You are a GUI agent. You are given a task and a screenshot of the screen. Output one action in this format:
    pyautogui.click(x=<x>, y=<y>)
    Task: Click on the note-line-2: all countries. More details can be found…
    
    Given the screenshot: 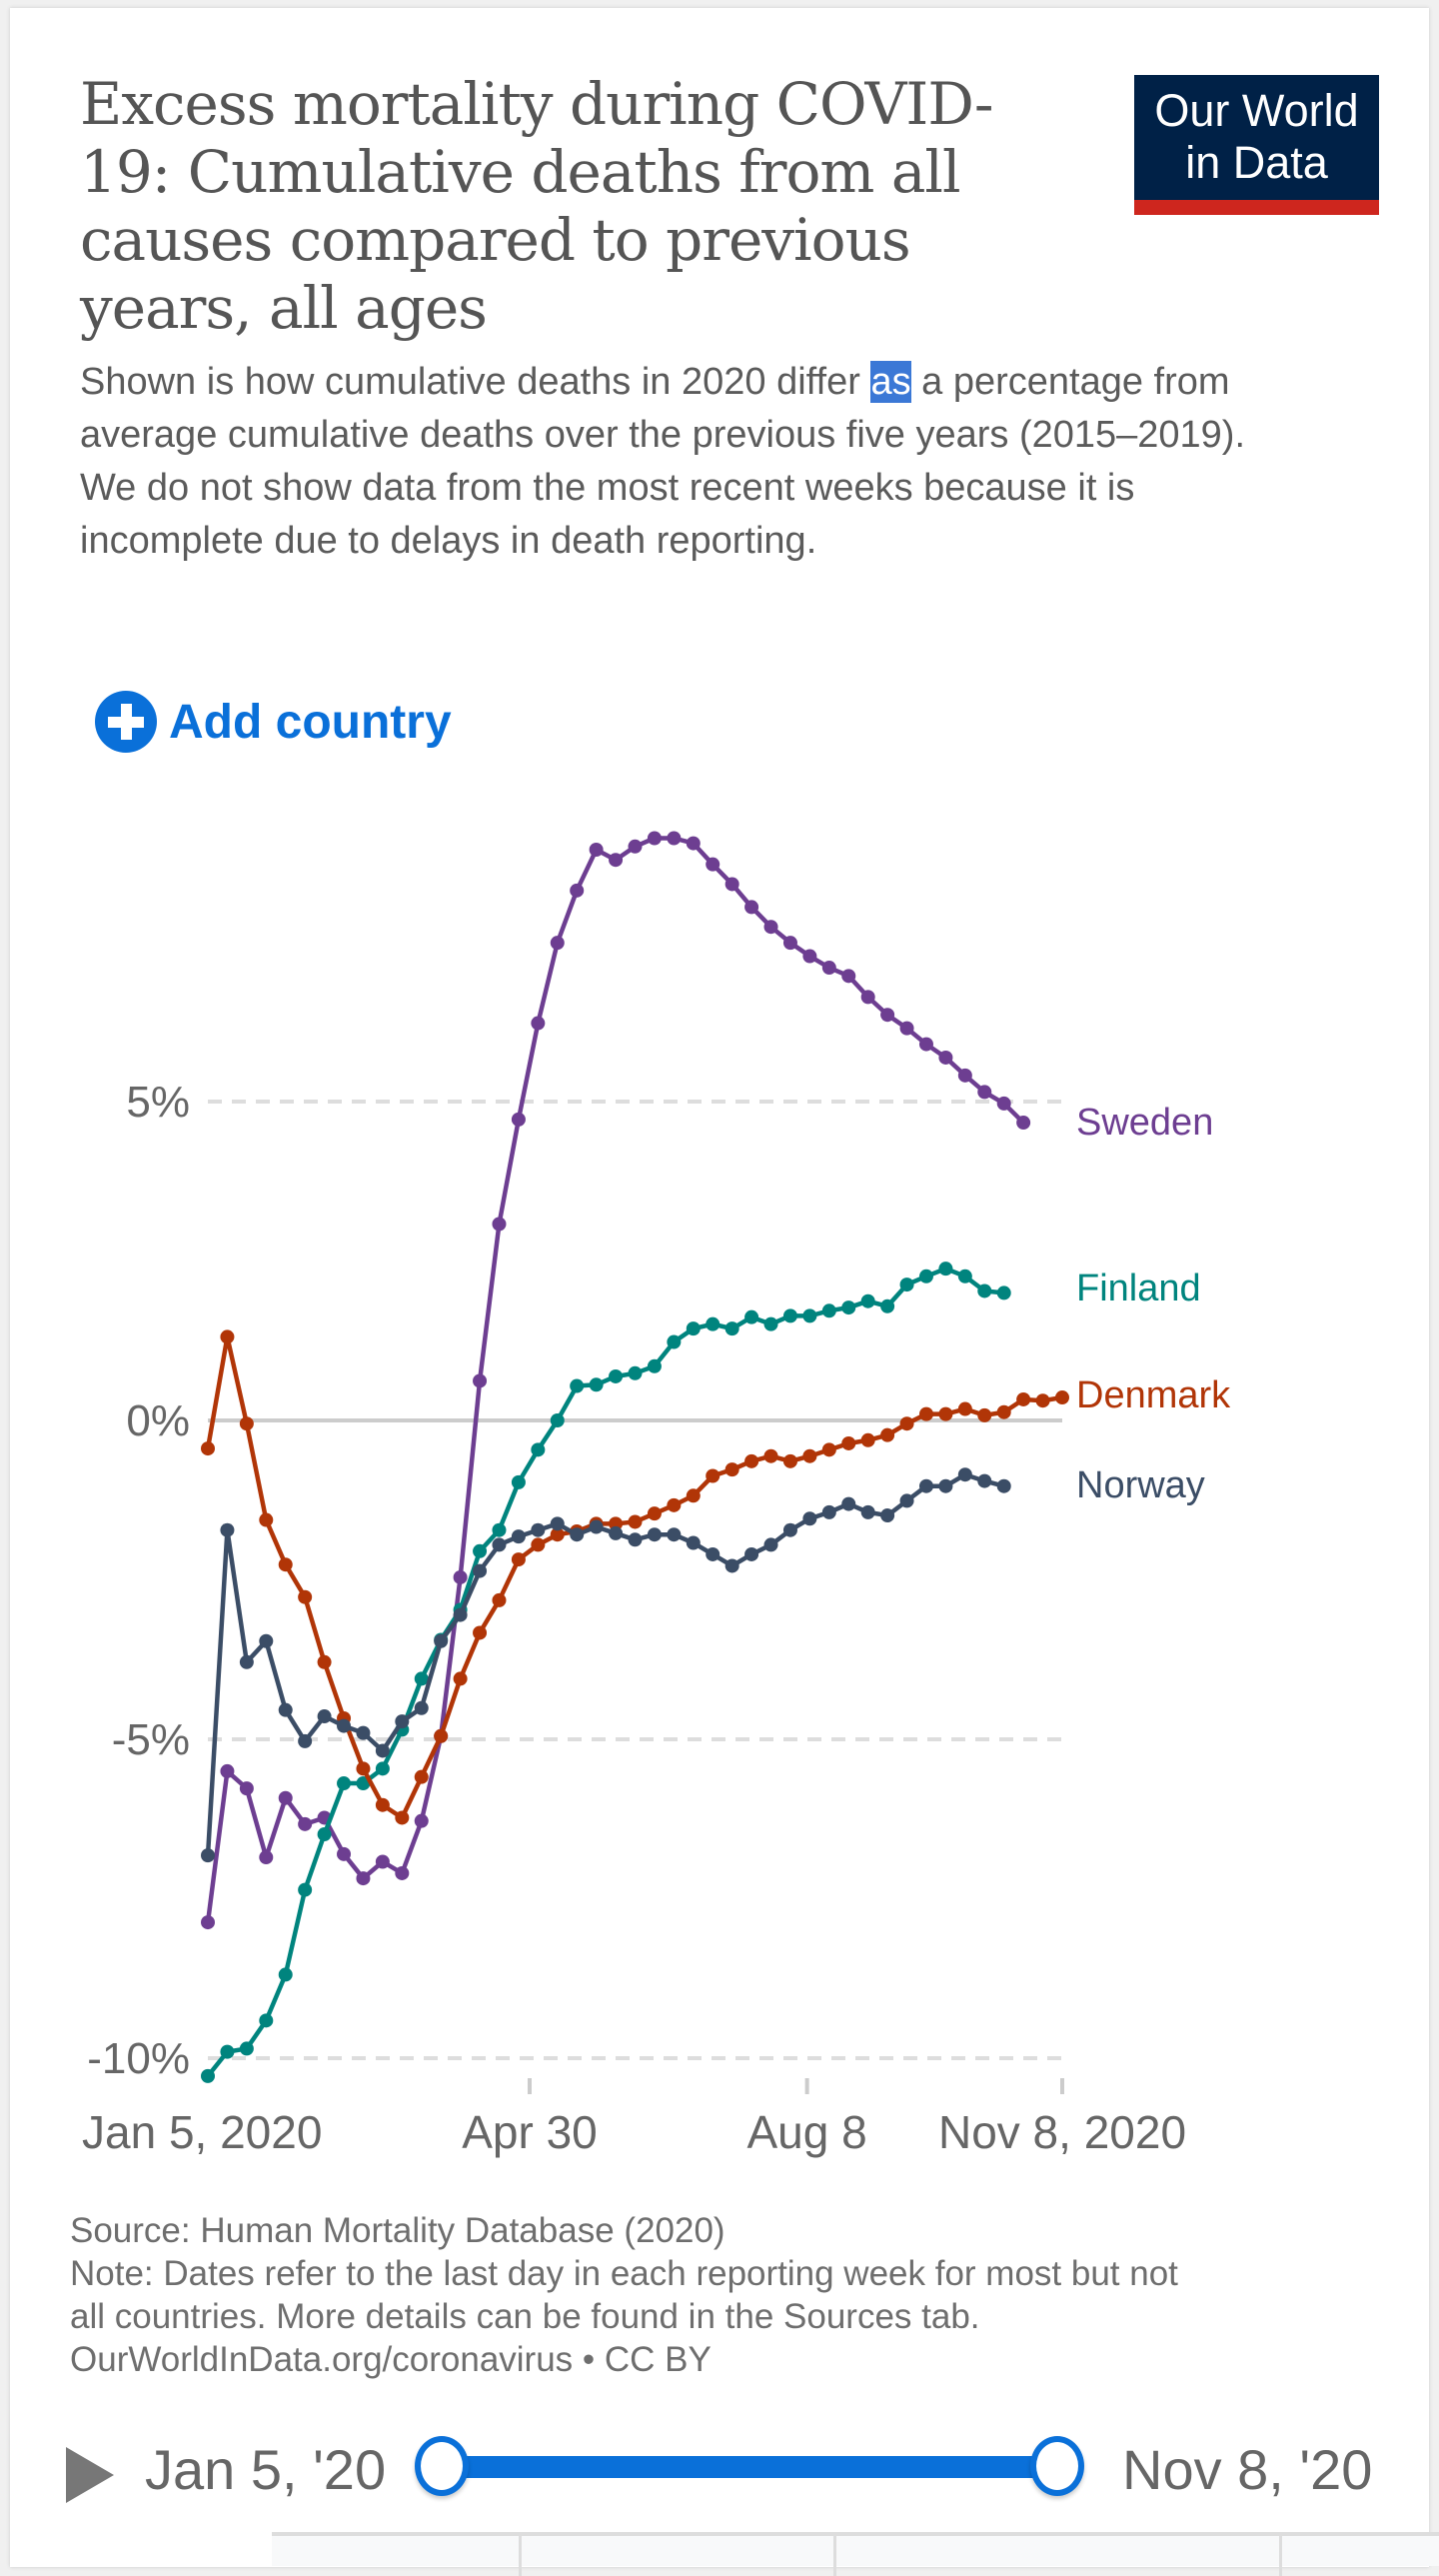 What is the action you would take?
    pyautogui.click(x=525, y=2317)
    